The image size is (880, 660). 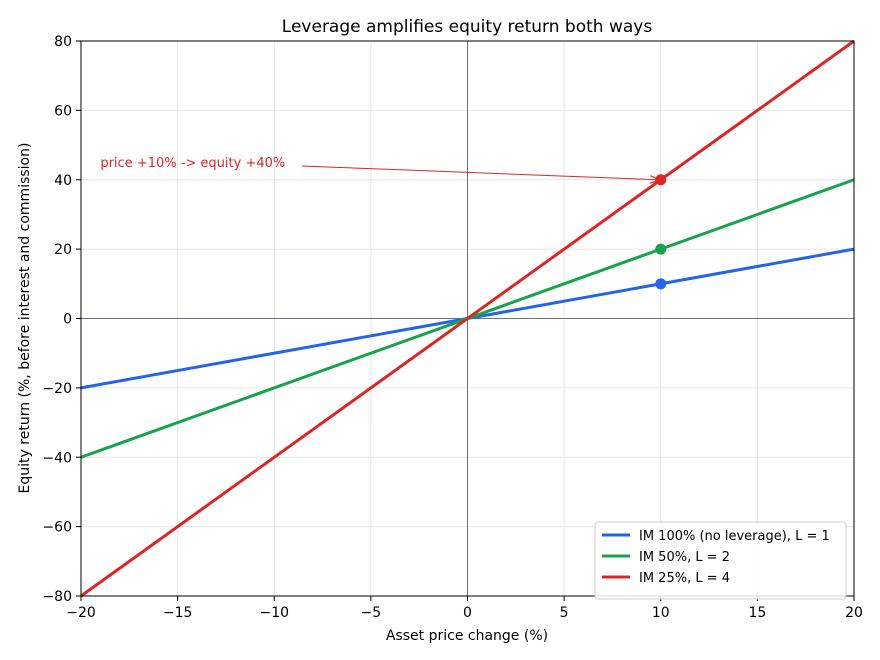 I want to click on legend-box, so click(x=720, y=560).